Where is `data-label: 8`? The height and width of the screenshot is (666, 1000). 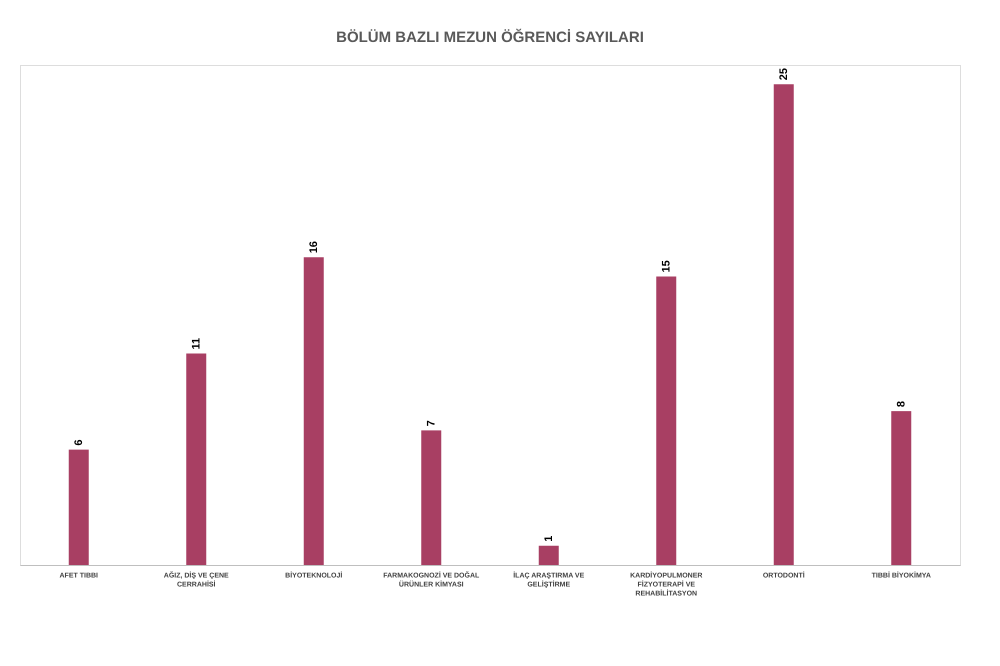
data-label: 8 is located at coordinates (901, 404).